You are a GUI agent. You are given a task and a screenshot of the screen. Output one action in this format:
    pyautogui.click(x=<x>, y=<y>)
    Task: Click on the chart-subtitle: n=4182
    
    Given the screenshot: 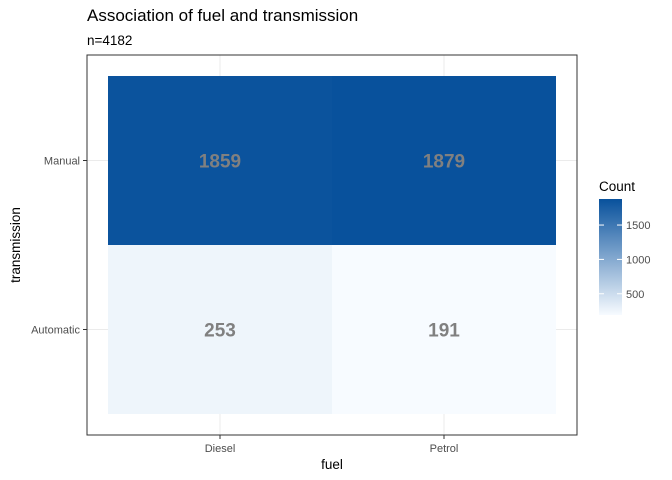 What is the action you would take?
    pyautogui.click(x=110, y=40)
    